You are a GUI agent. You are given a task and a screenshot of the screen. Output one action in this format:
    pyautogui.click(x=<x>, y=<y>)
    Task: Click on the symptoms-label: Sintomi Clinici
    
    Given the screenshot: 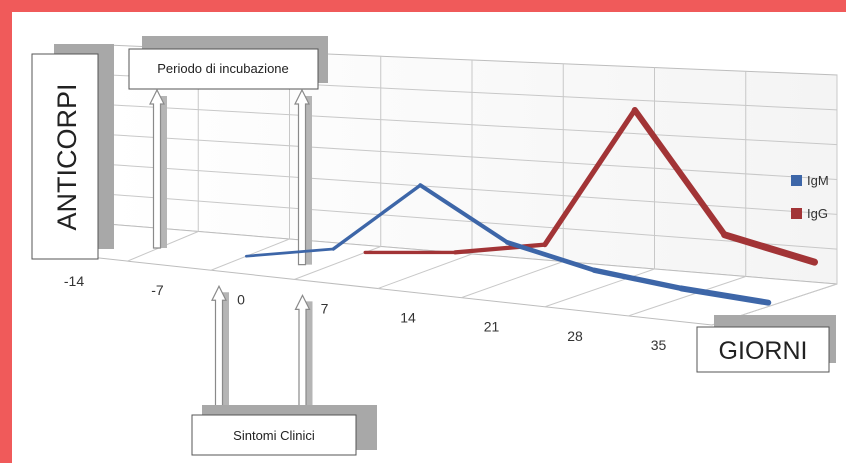 What is the action you would take?
    pyautogui.click(x=274, y=435)
    